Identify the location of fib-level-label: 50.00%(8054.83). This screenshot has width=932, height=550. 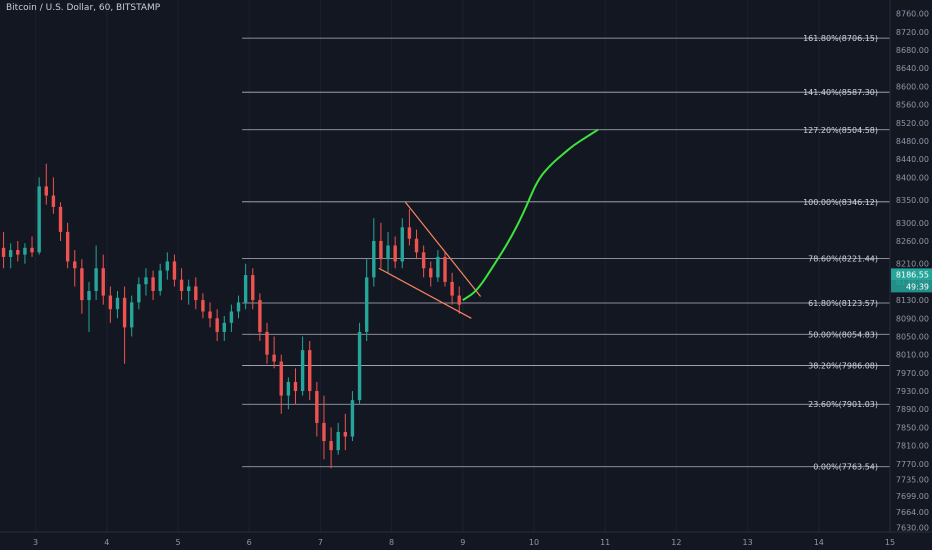
(843, 334).